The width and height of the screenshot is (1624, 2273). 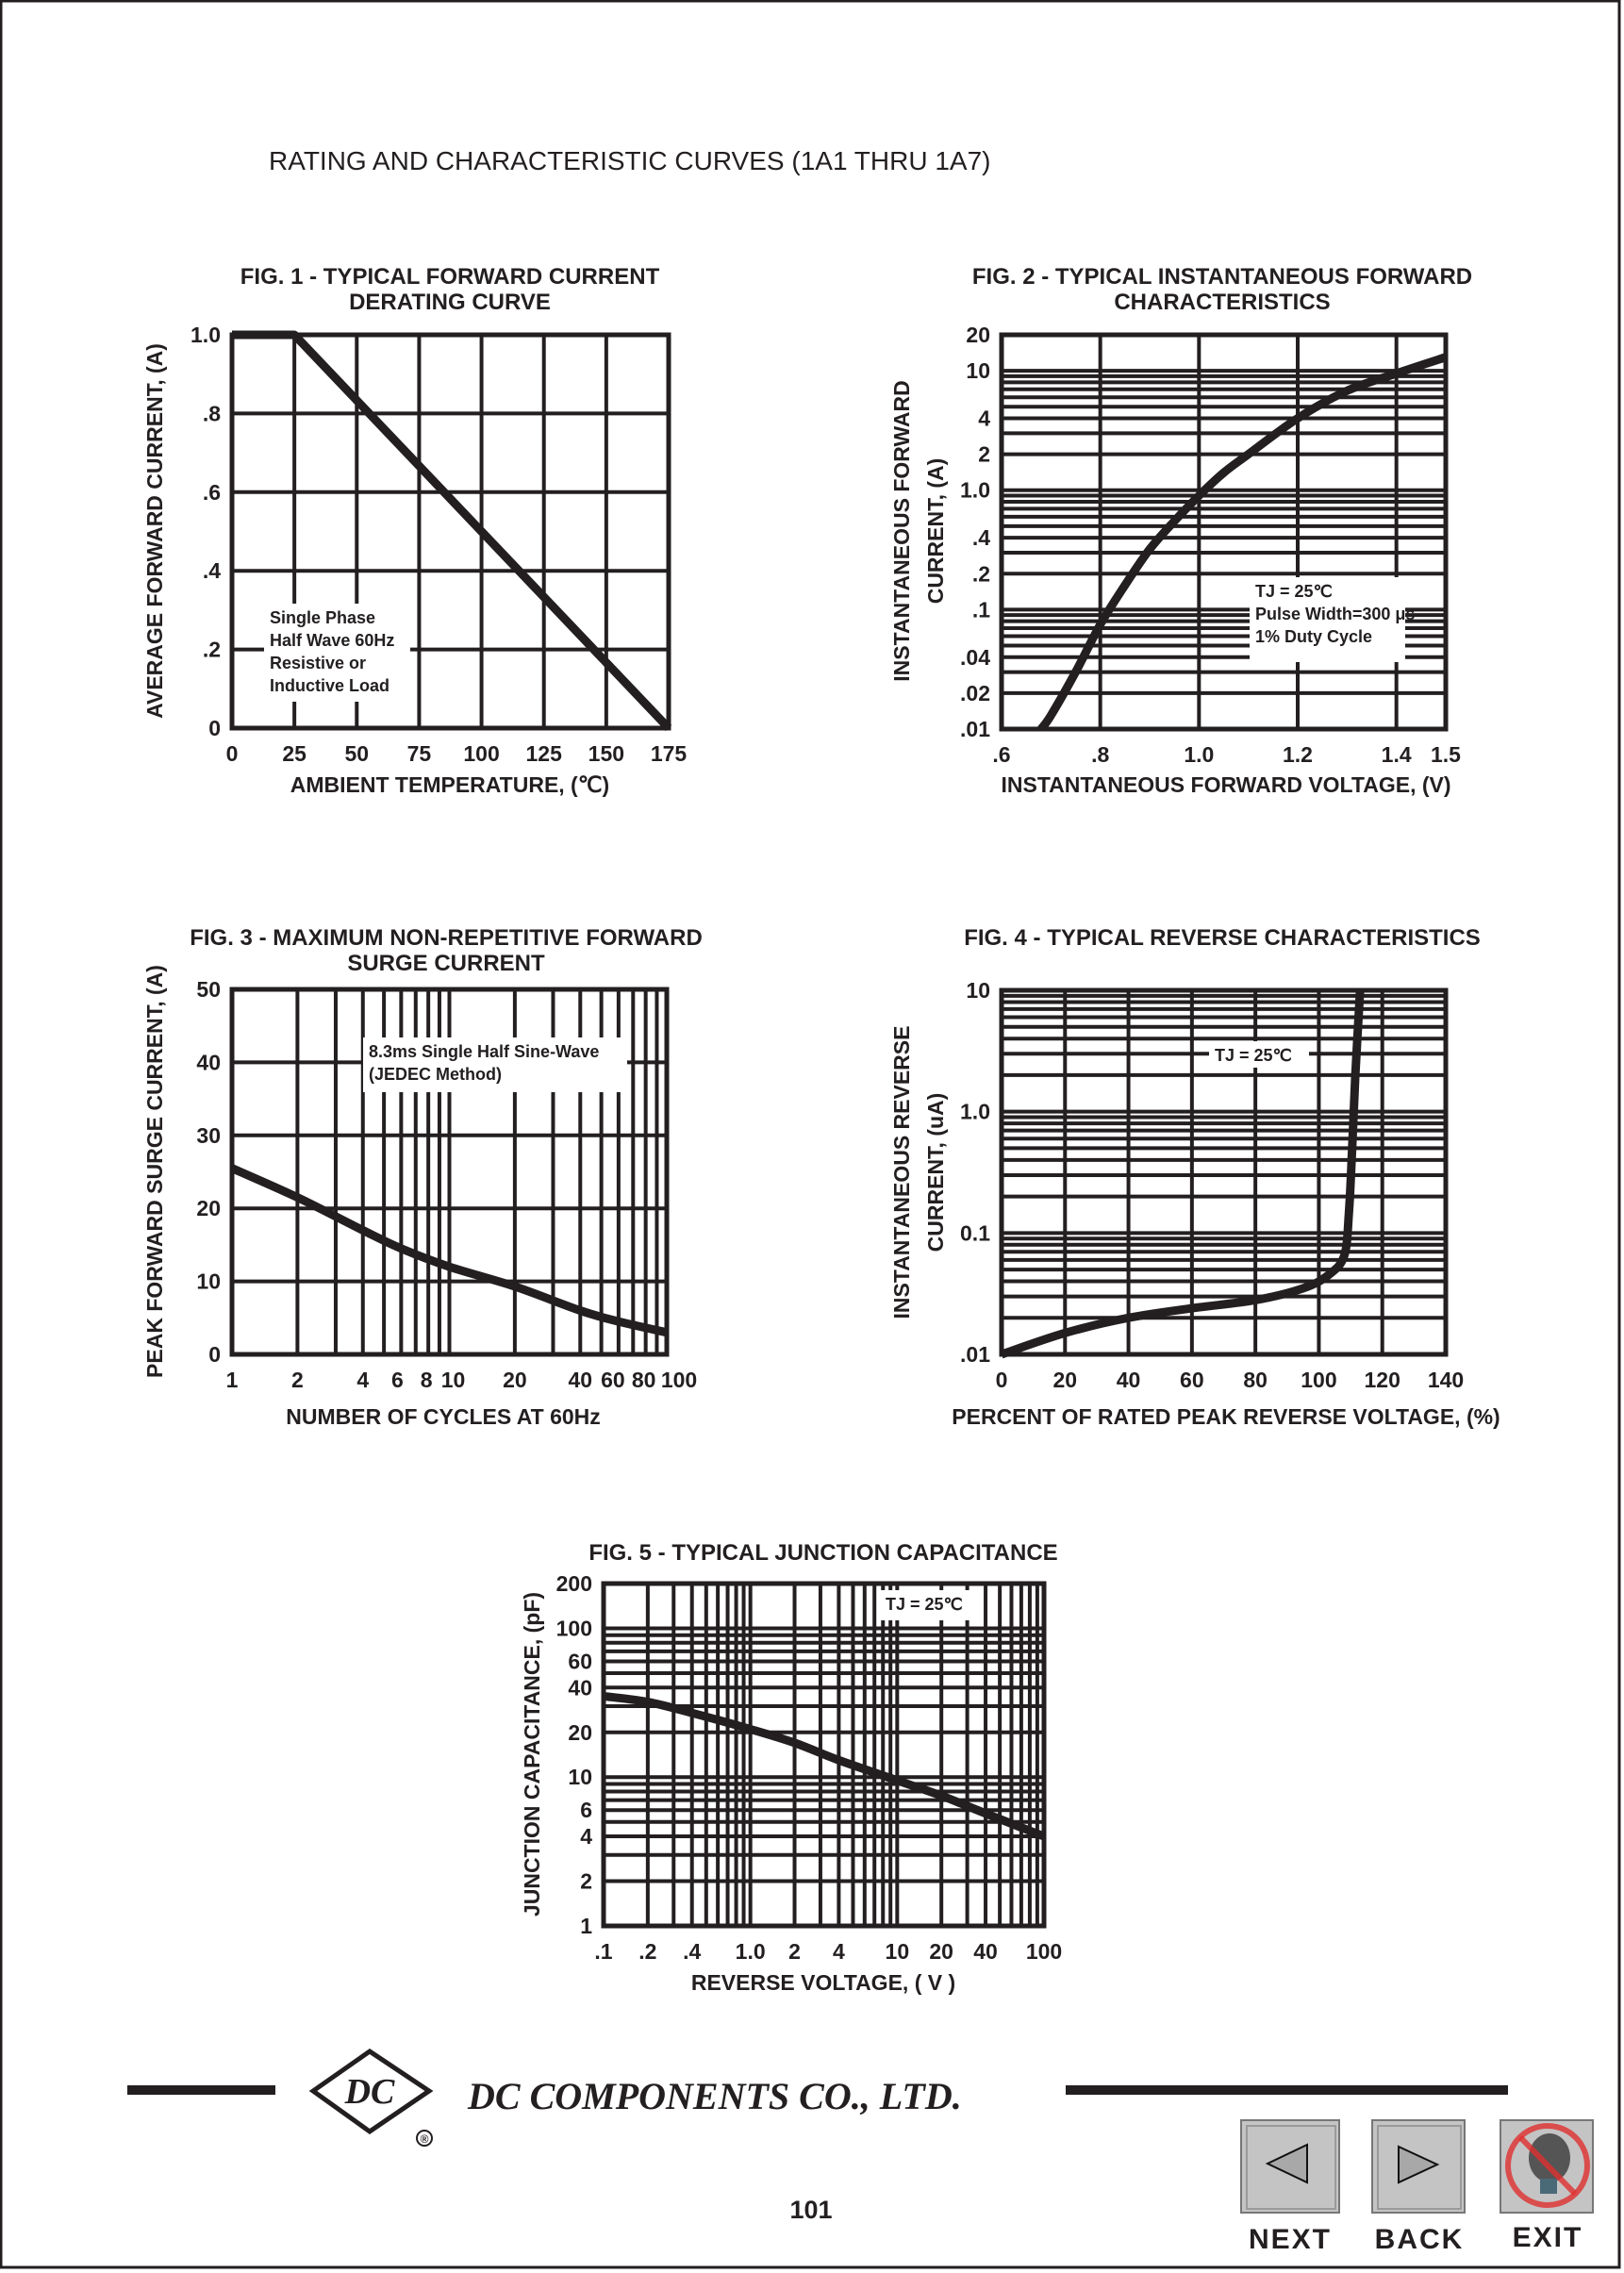 What do you see at coordinates (1446, 1380) in the screenshot?
I see `fig4-x-tick-label: 140` at bounding box center [1446, 1380].